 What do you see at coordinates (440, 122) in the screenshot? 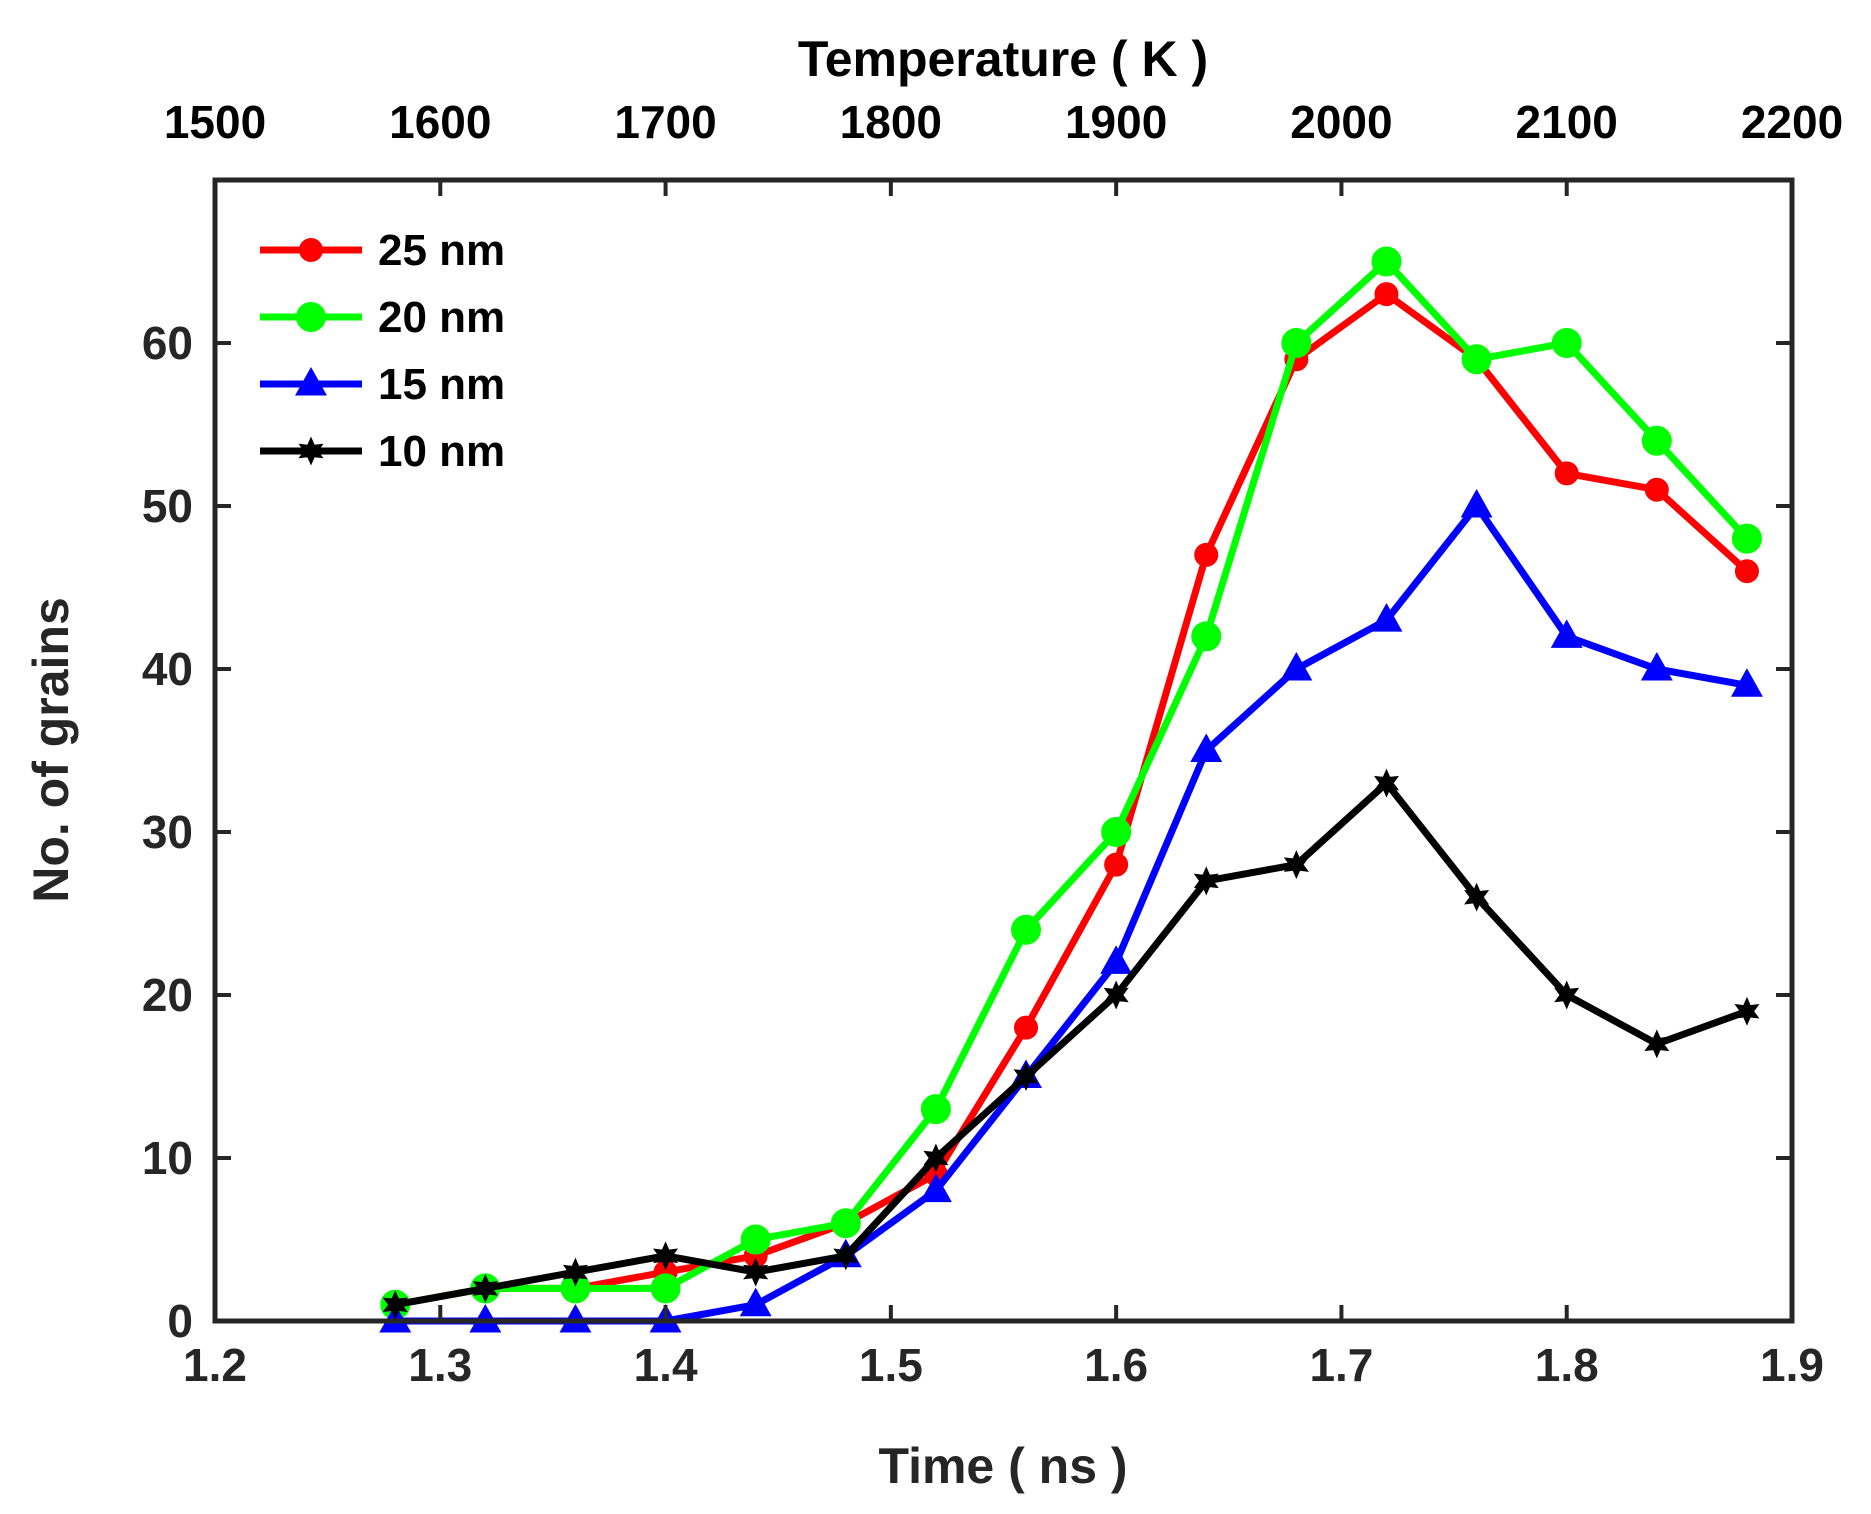
I see `top-tick-label: 1600` at bounding box center [440, 122].